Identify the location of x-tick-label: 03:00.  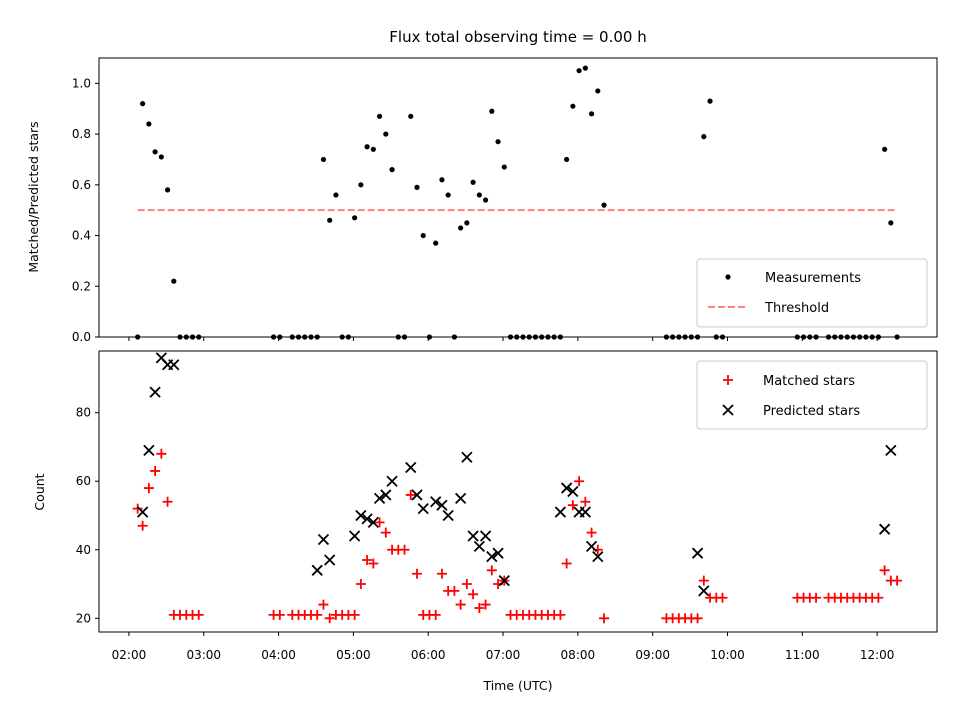
(203, 655).